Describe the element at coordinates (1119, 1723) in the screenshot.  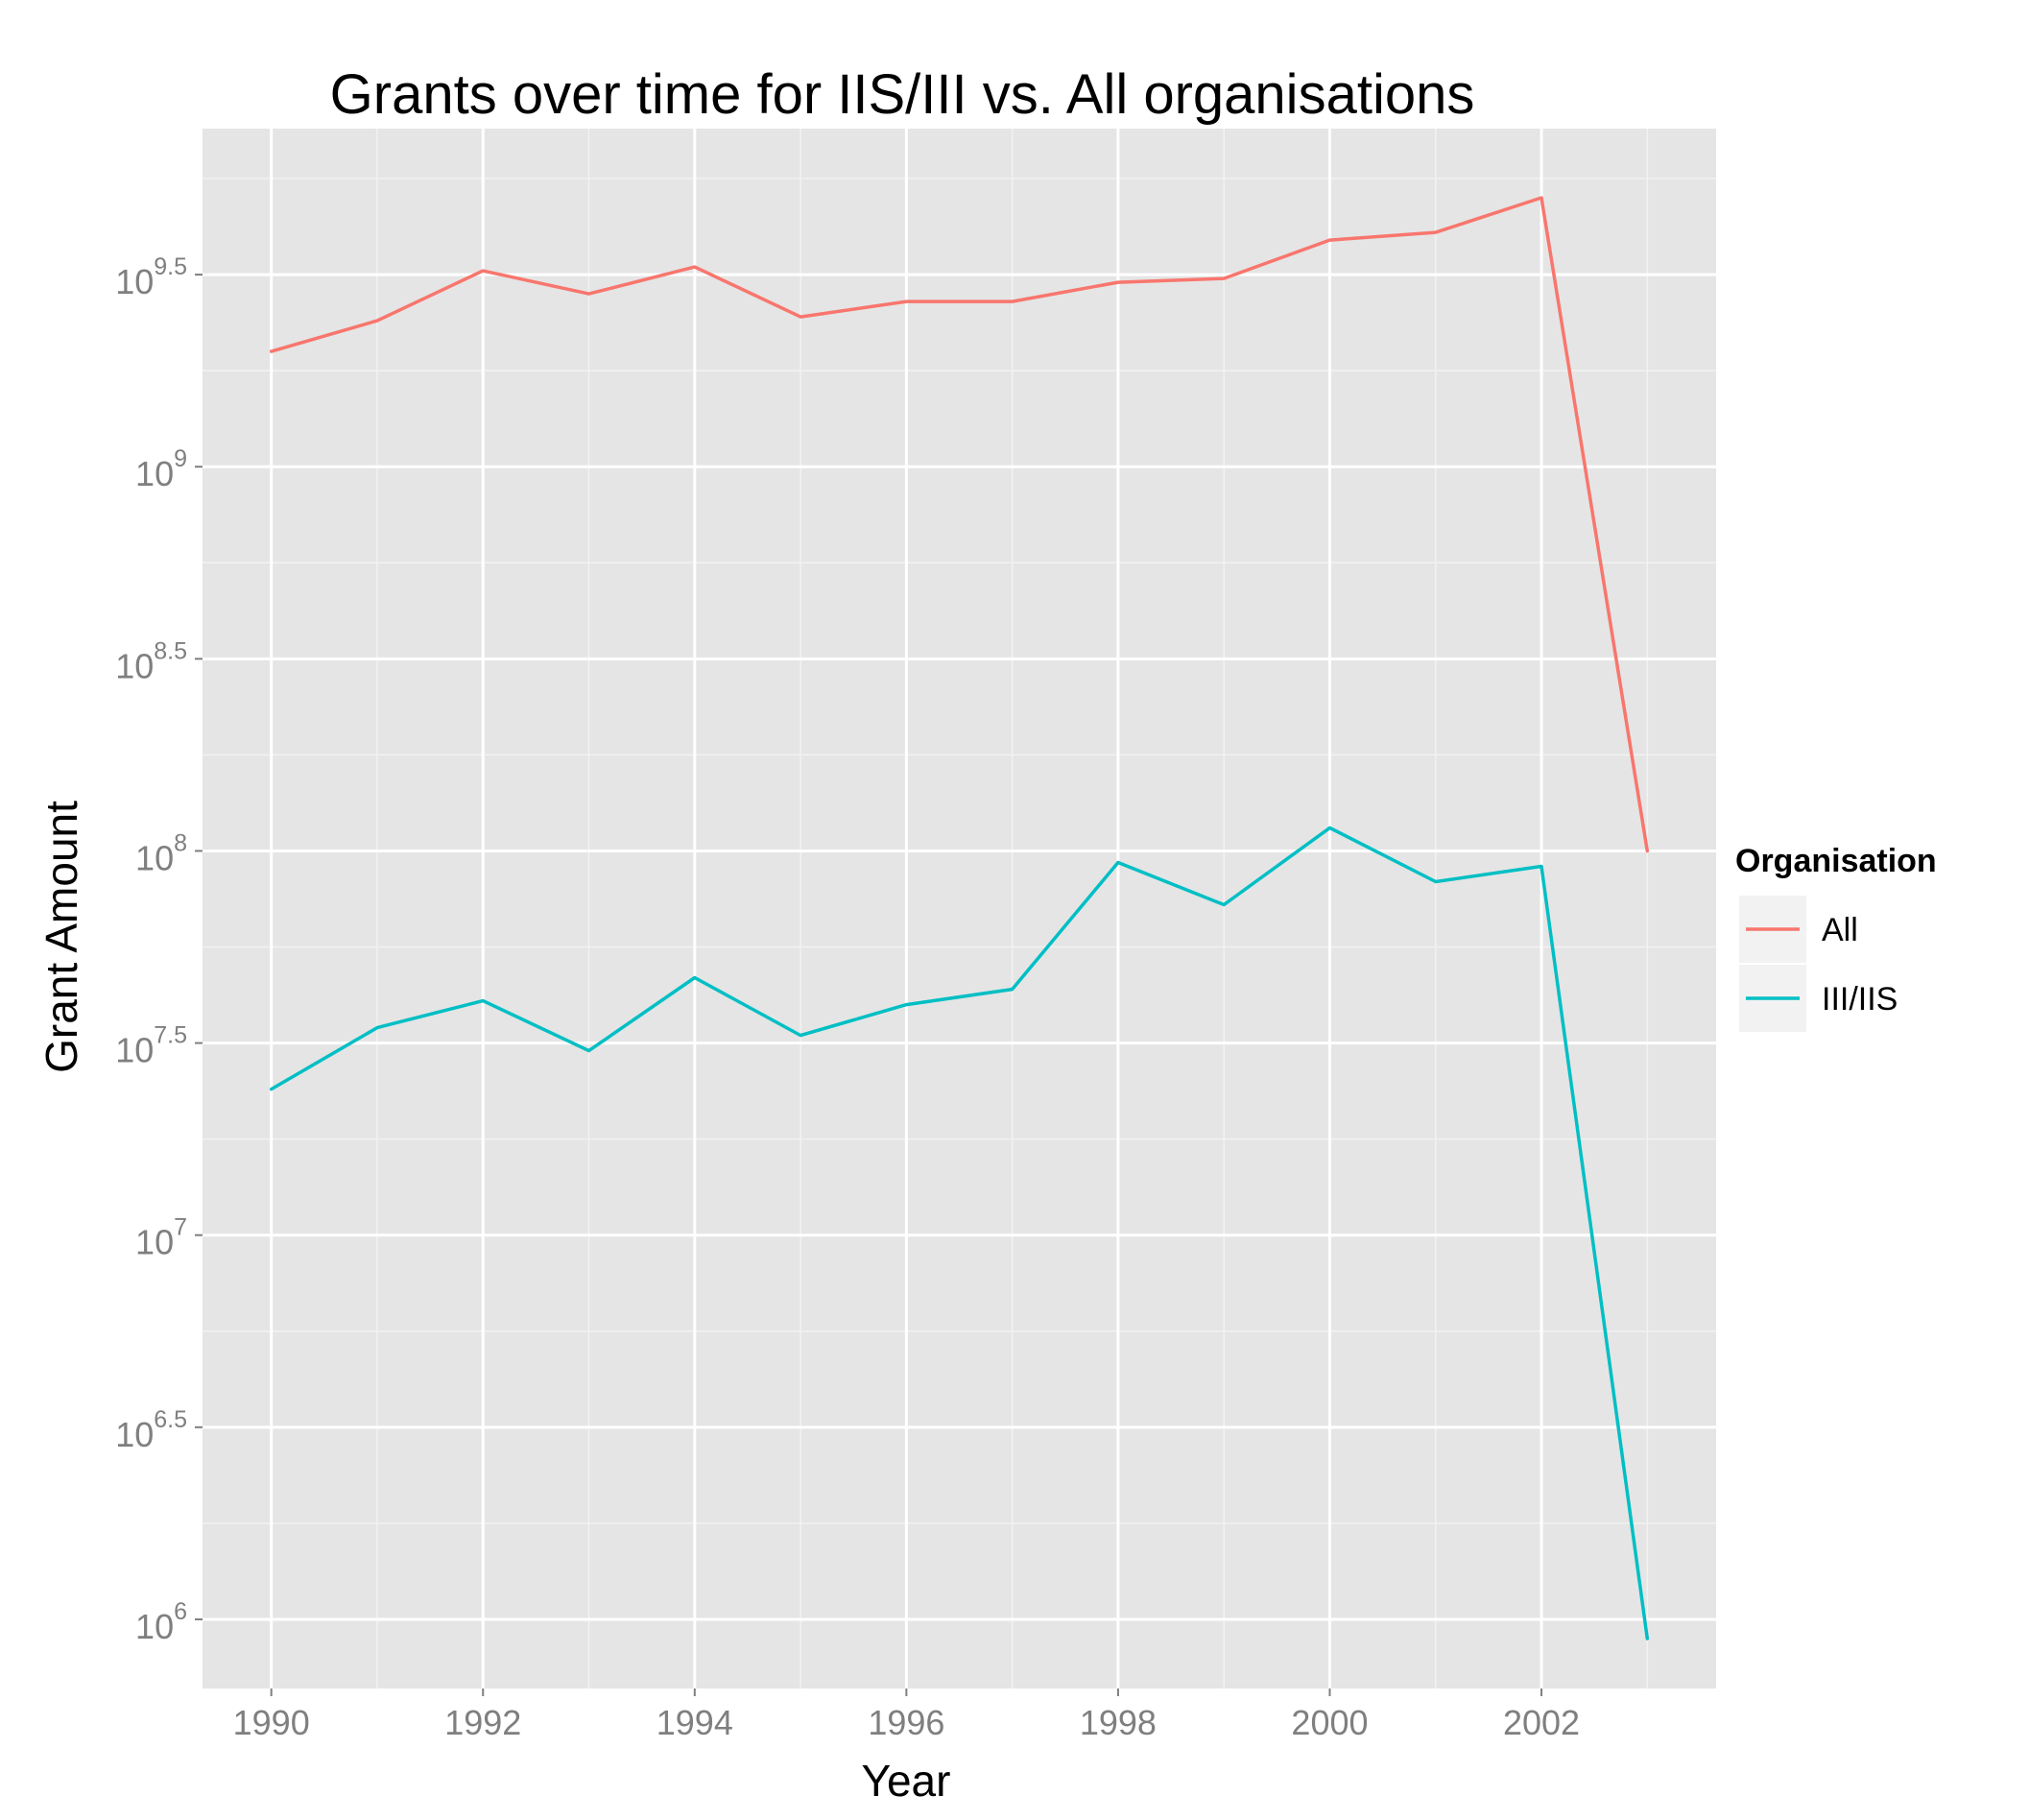
I see `x-tick-label: 1998` at that location.